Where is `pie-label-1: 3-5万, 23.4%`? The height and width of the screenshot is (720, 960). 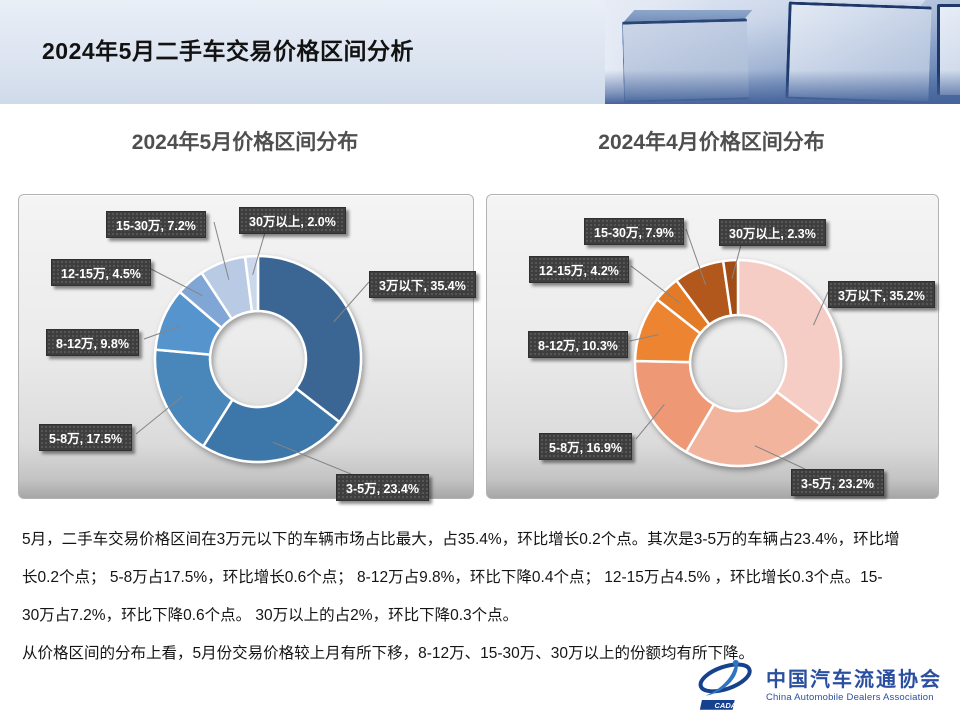 pie-label-1: 3-5万, 23.4% is located at coordinates (382, 487).